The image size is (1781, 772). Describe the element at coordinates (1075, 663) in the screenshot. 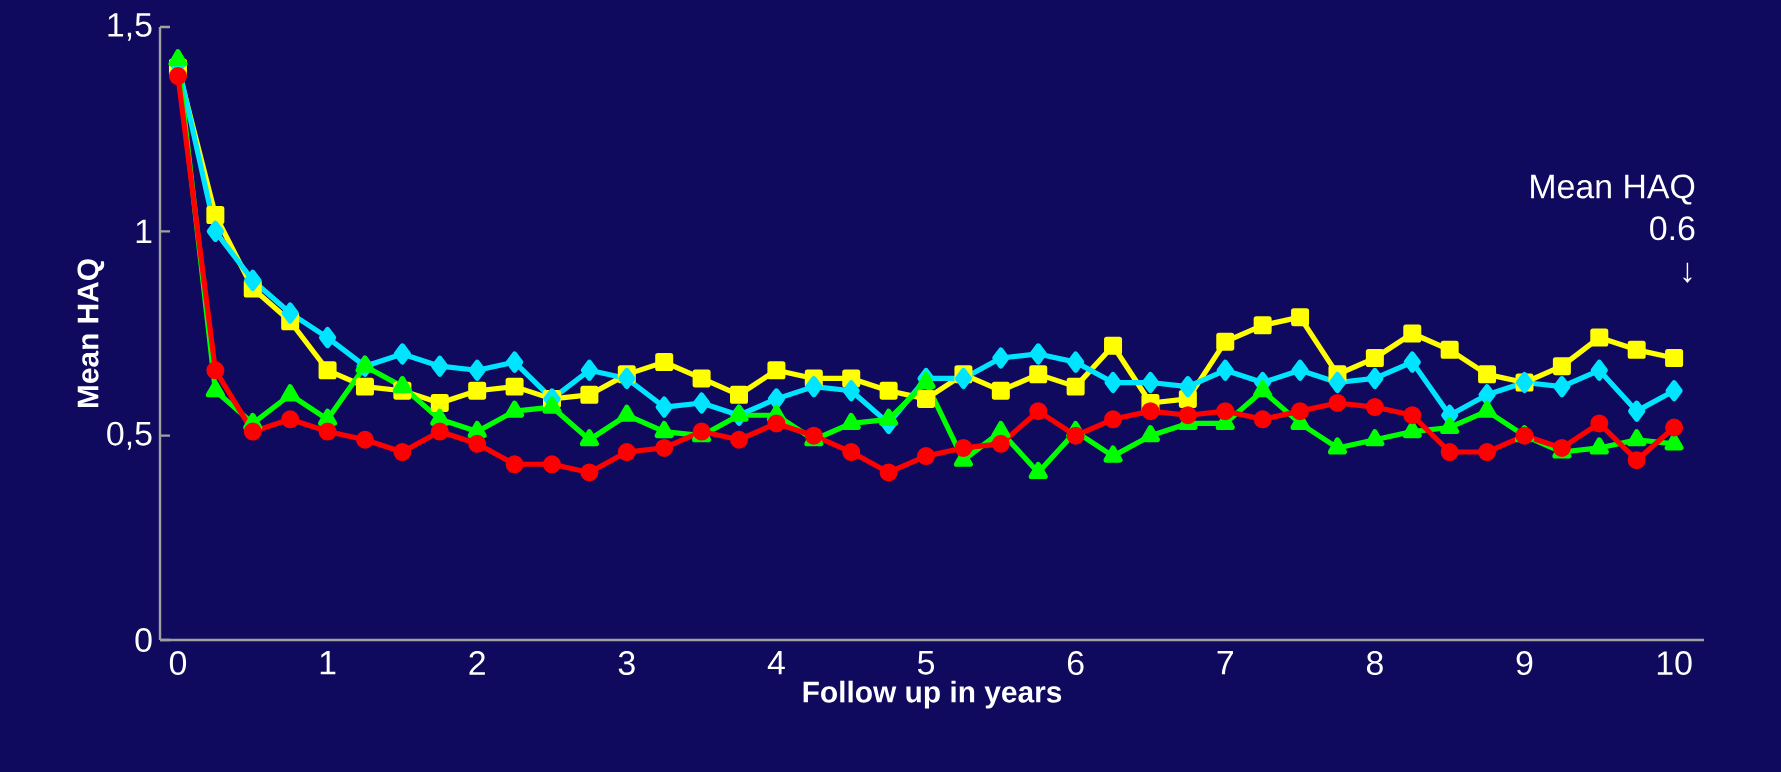

I see `x-tick-label: 6` at that location.